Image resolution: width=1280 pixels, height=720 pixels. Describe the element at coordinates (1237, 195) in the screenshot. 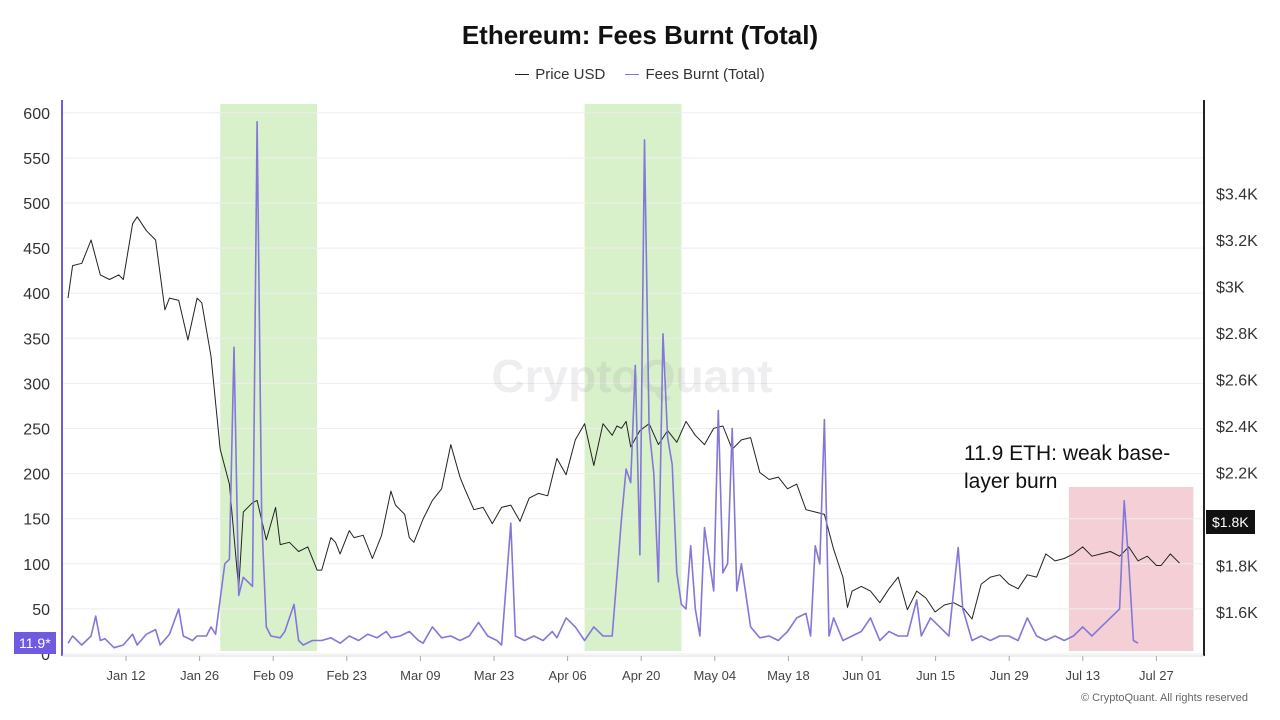

I see `y-right-tick-label: $3.4K` at that location.